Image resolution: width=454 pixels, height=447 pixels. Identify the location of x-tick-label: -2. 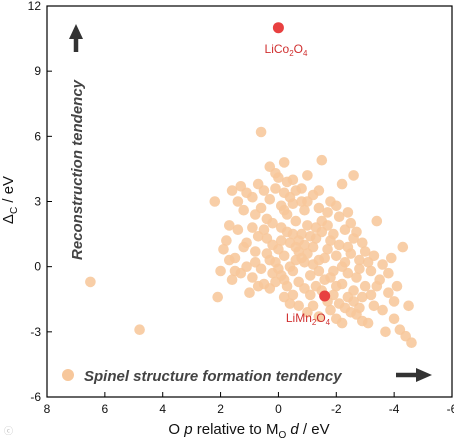
(336, 409).